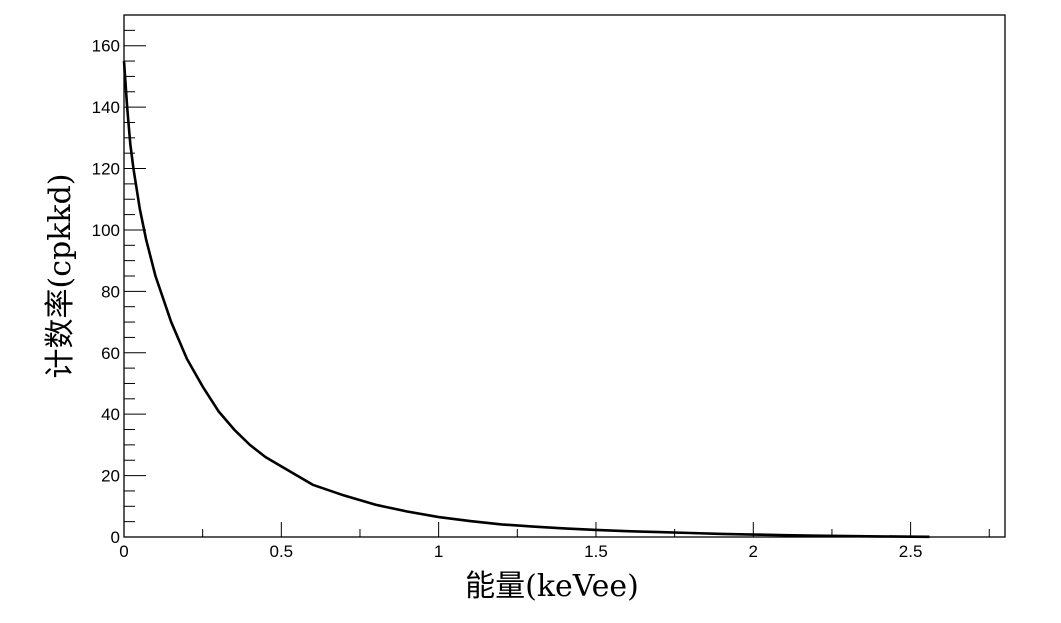 This screenshot has width=1061, height=623. I want to click on y-axis-ticks: 0 20 40 60 80 100 120 140 160, so click(119, 288).